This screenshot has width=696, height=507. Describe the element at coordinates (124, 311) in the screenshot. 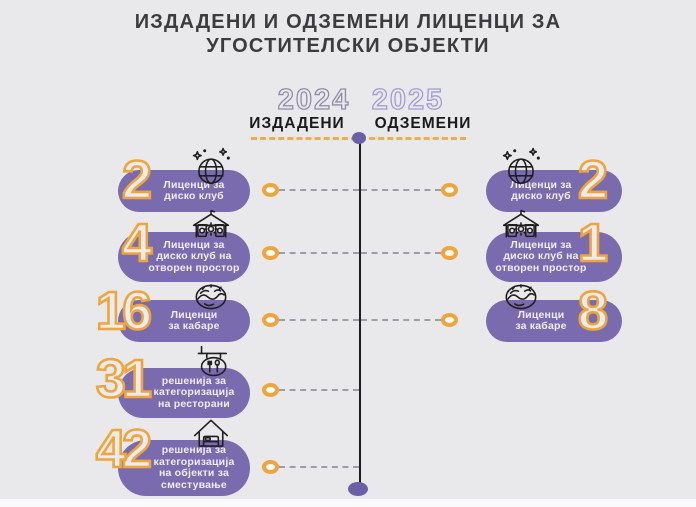

I see `issued-count-cabaret: 16` at that location.